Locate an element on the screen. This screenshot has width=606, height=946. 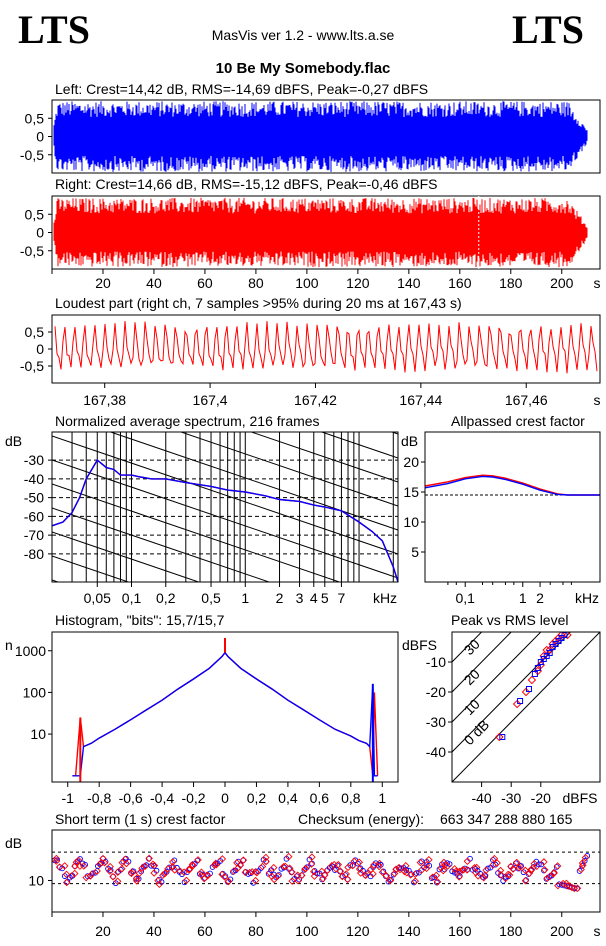
spectrum-ytick-label: -80 is located at coordinates (34, 554).